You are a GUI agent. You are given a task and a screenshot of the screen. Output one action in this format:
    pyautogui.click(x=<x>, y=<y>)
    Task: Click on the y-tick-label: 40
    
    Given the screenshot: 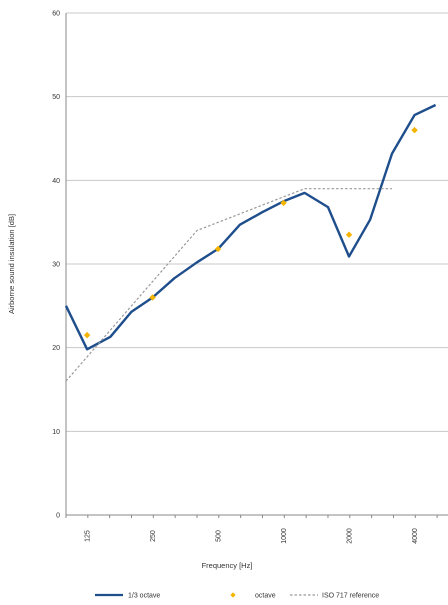 What is the action you would take?
    pyautogui.click(x=56, y=181)
    